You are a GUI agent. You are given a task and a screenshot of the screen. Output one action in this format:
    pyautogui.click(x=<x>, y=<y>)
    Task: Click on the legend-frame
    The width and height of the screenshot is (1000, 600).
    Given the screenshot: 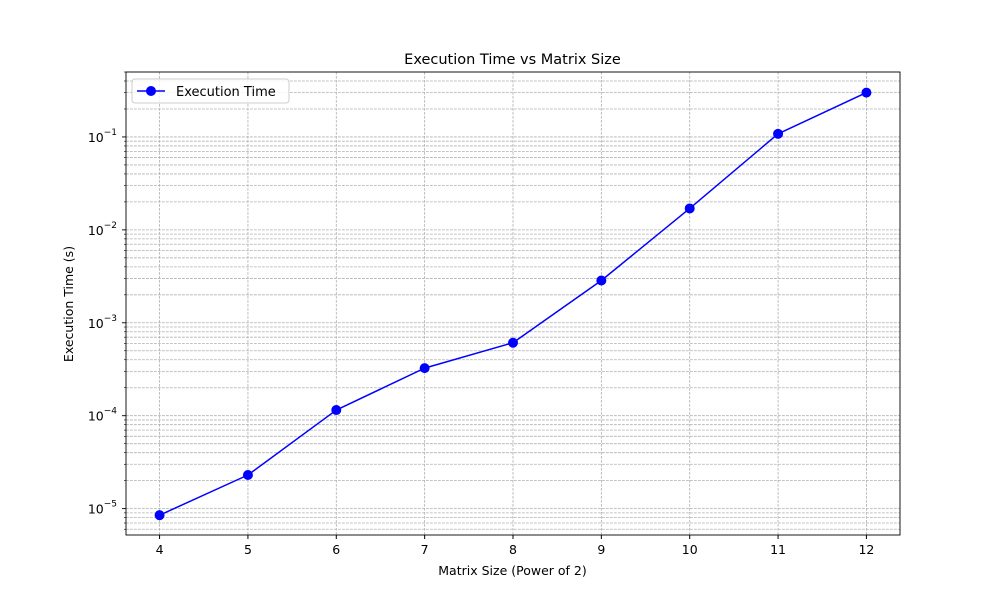 What is the action you would take?
    pyautogui.click(x=210, y=91)
    